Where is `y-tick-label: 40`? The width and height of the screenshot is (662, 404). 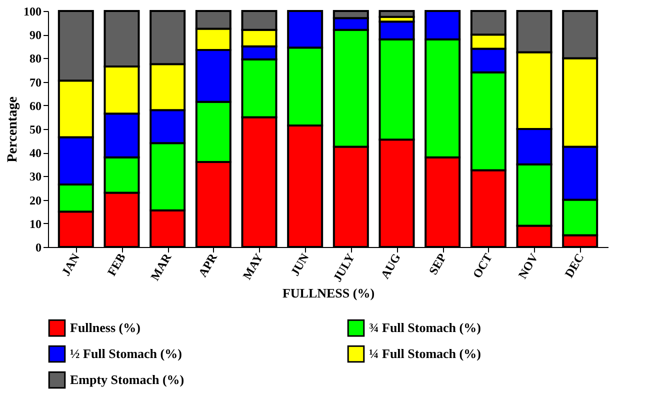
y-tick-label: 40 is located at coordinates (36, 153).